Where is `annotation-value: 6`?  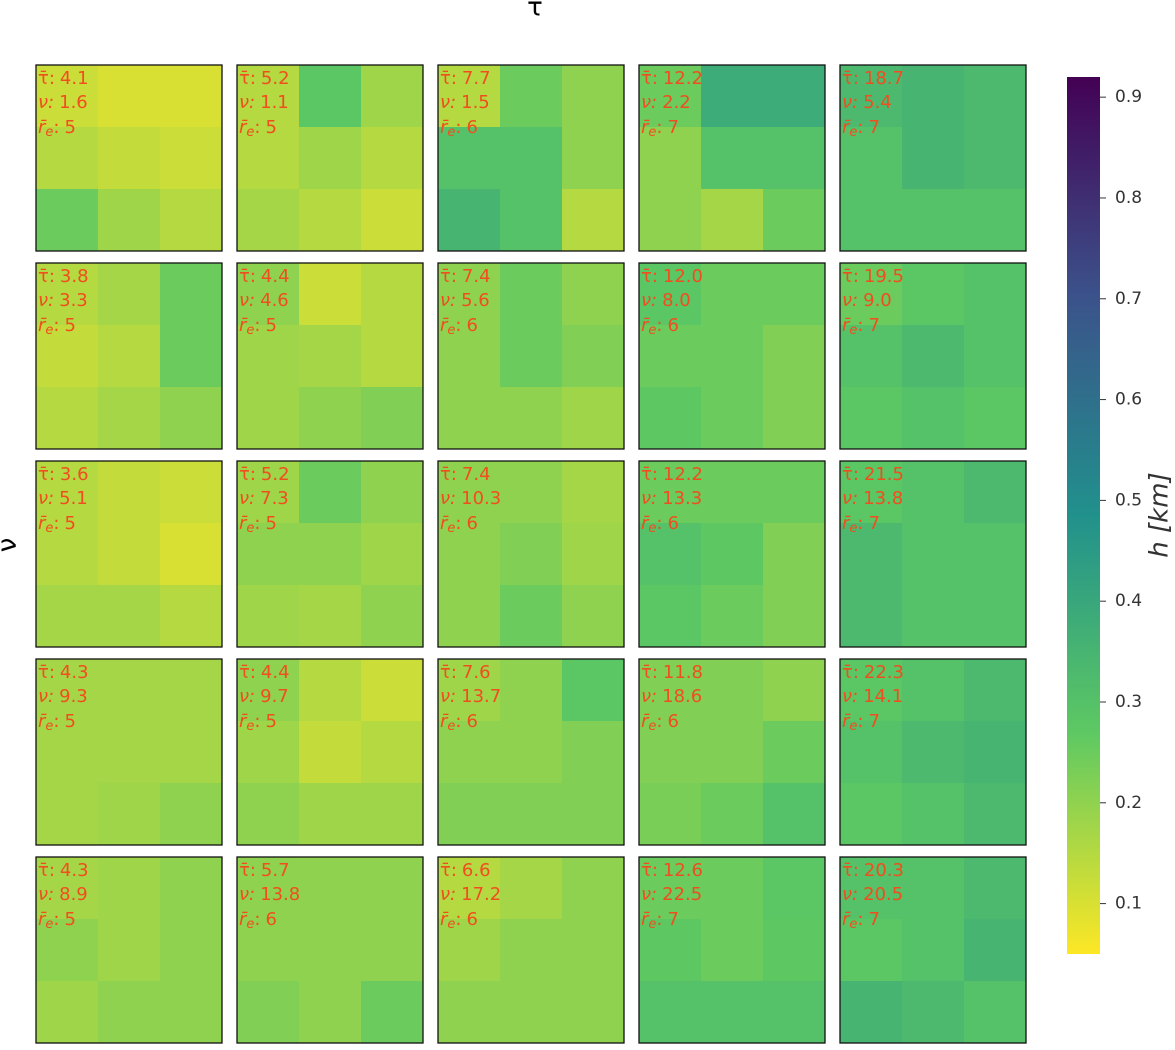
annotation-value: 6 is located at coordinates (471, 523).